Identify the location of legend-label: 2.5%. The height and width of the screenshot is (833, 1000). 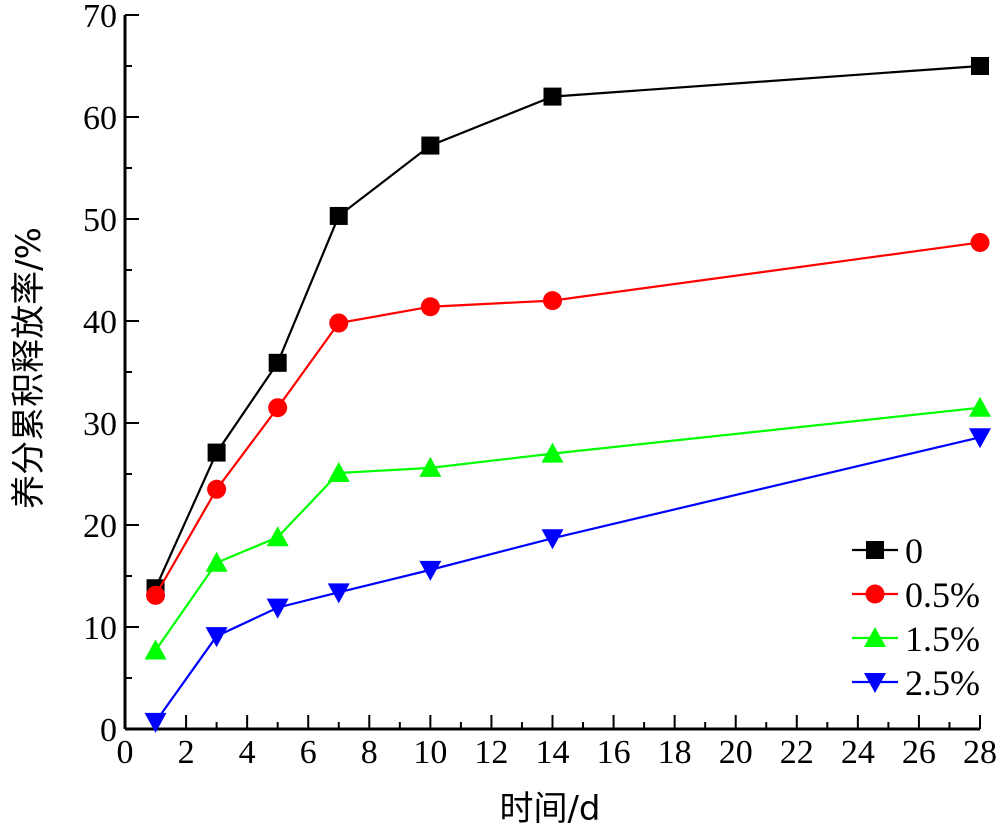
(942, 683).